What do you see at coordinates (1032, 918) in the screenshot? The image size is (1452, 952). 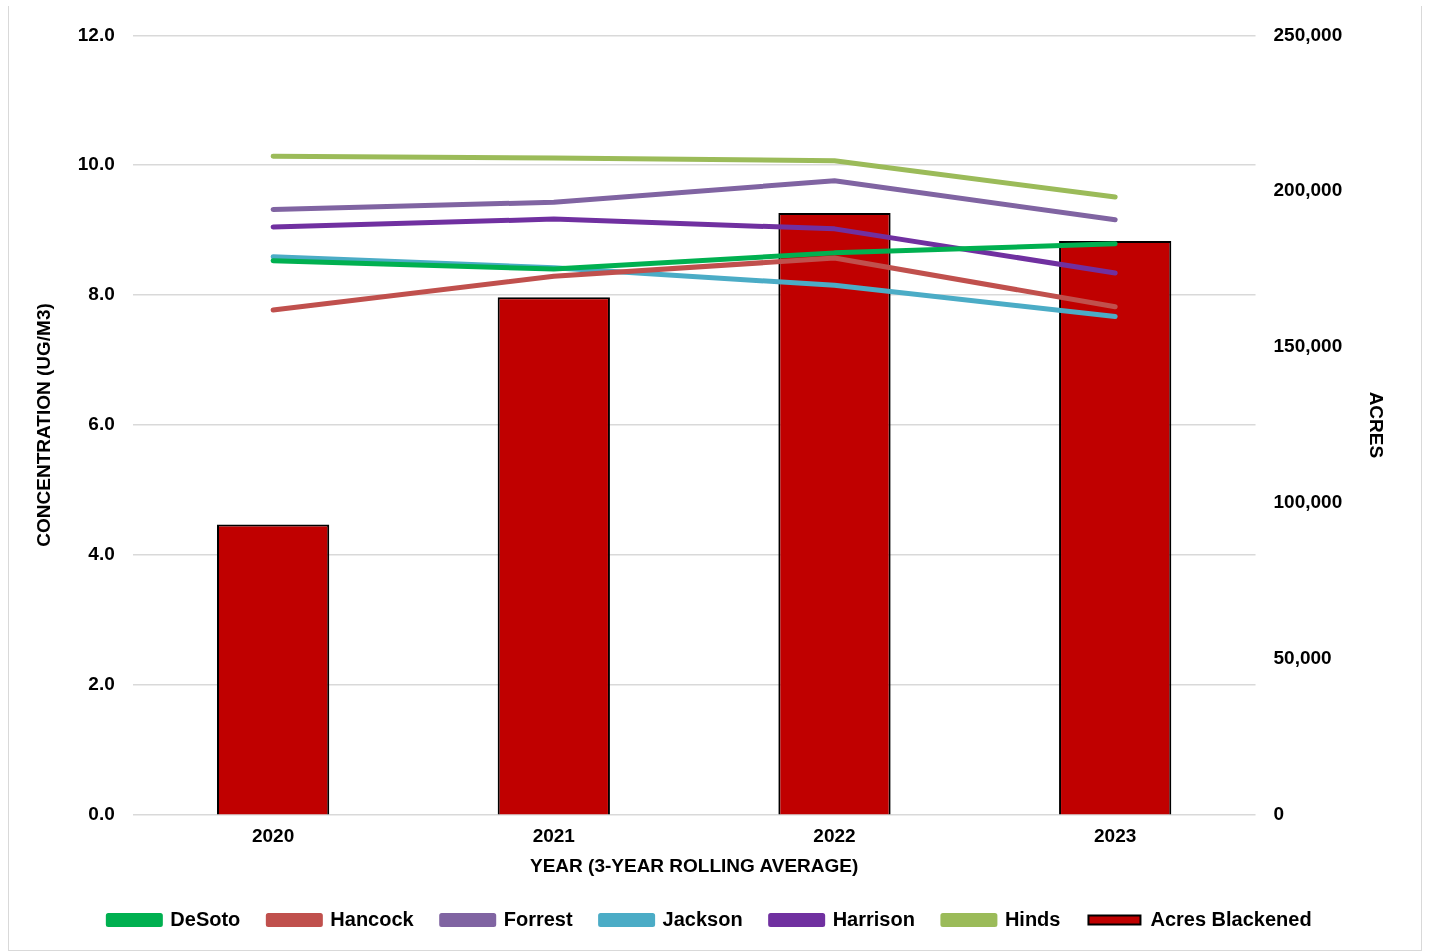 I see `legend-label: Hinds` at bounding box center [1032, 918].